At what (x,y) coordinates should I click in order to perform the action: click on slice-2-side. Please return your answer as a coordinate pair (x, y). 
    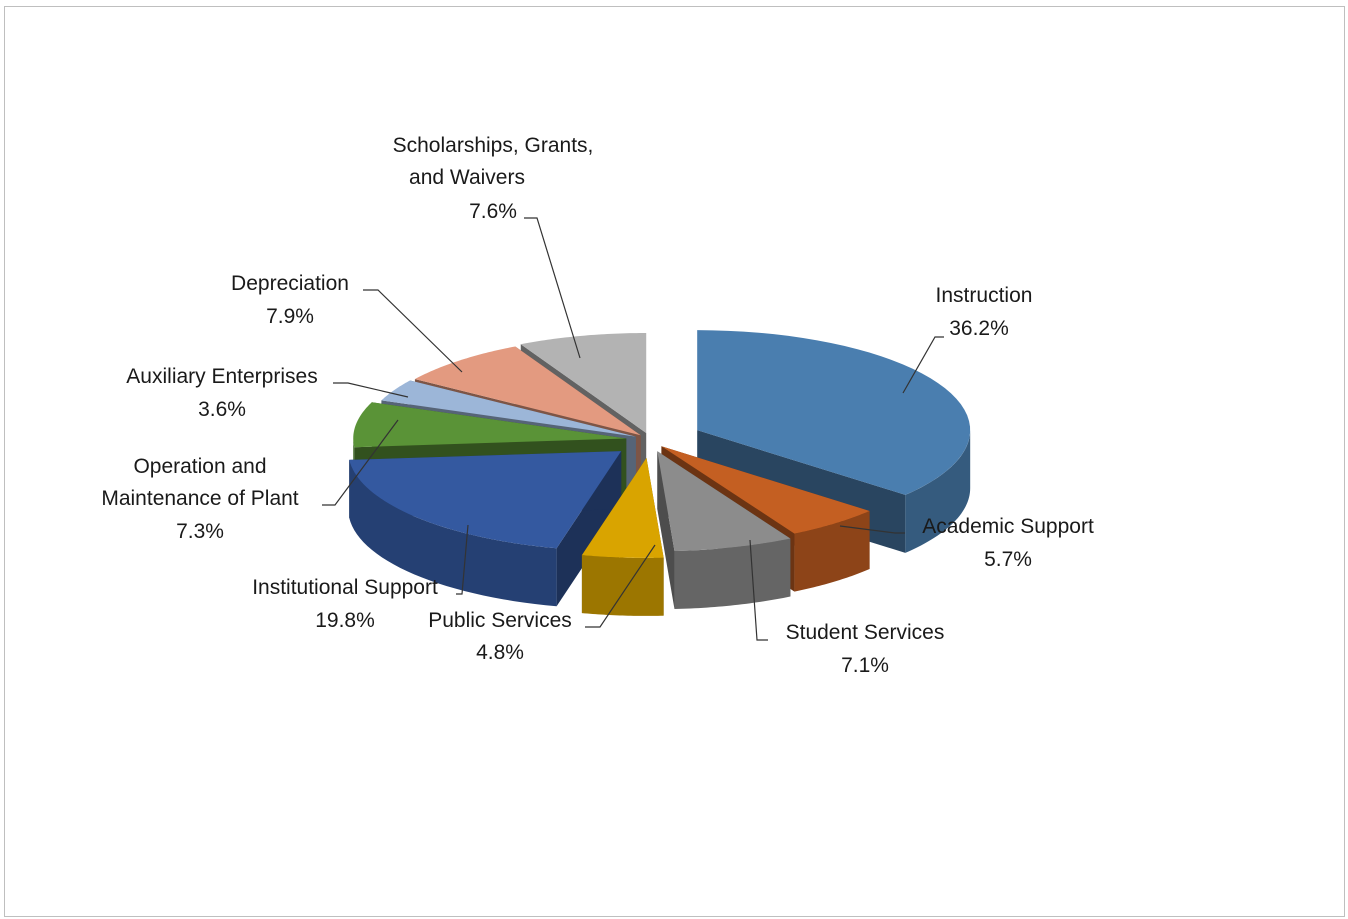
    Looking at the image, I should click on (732, 574).